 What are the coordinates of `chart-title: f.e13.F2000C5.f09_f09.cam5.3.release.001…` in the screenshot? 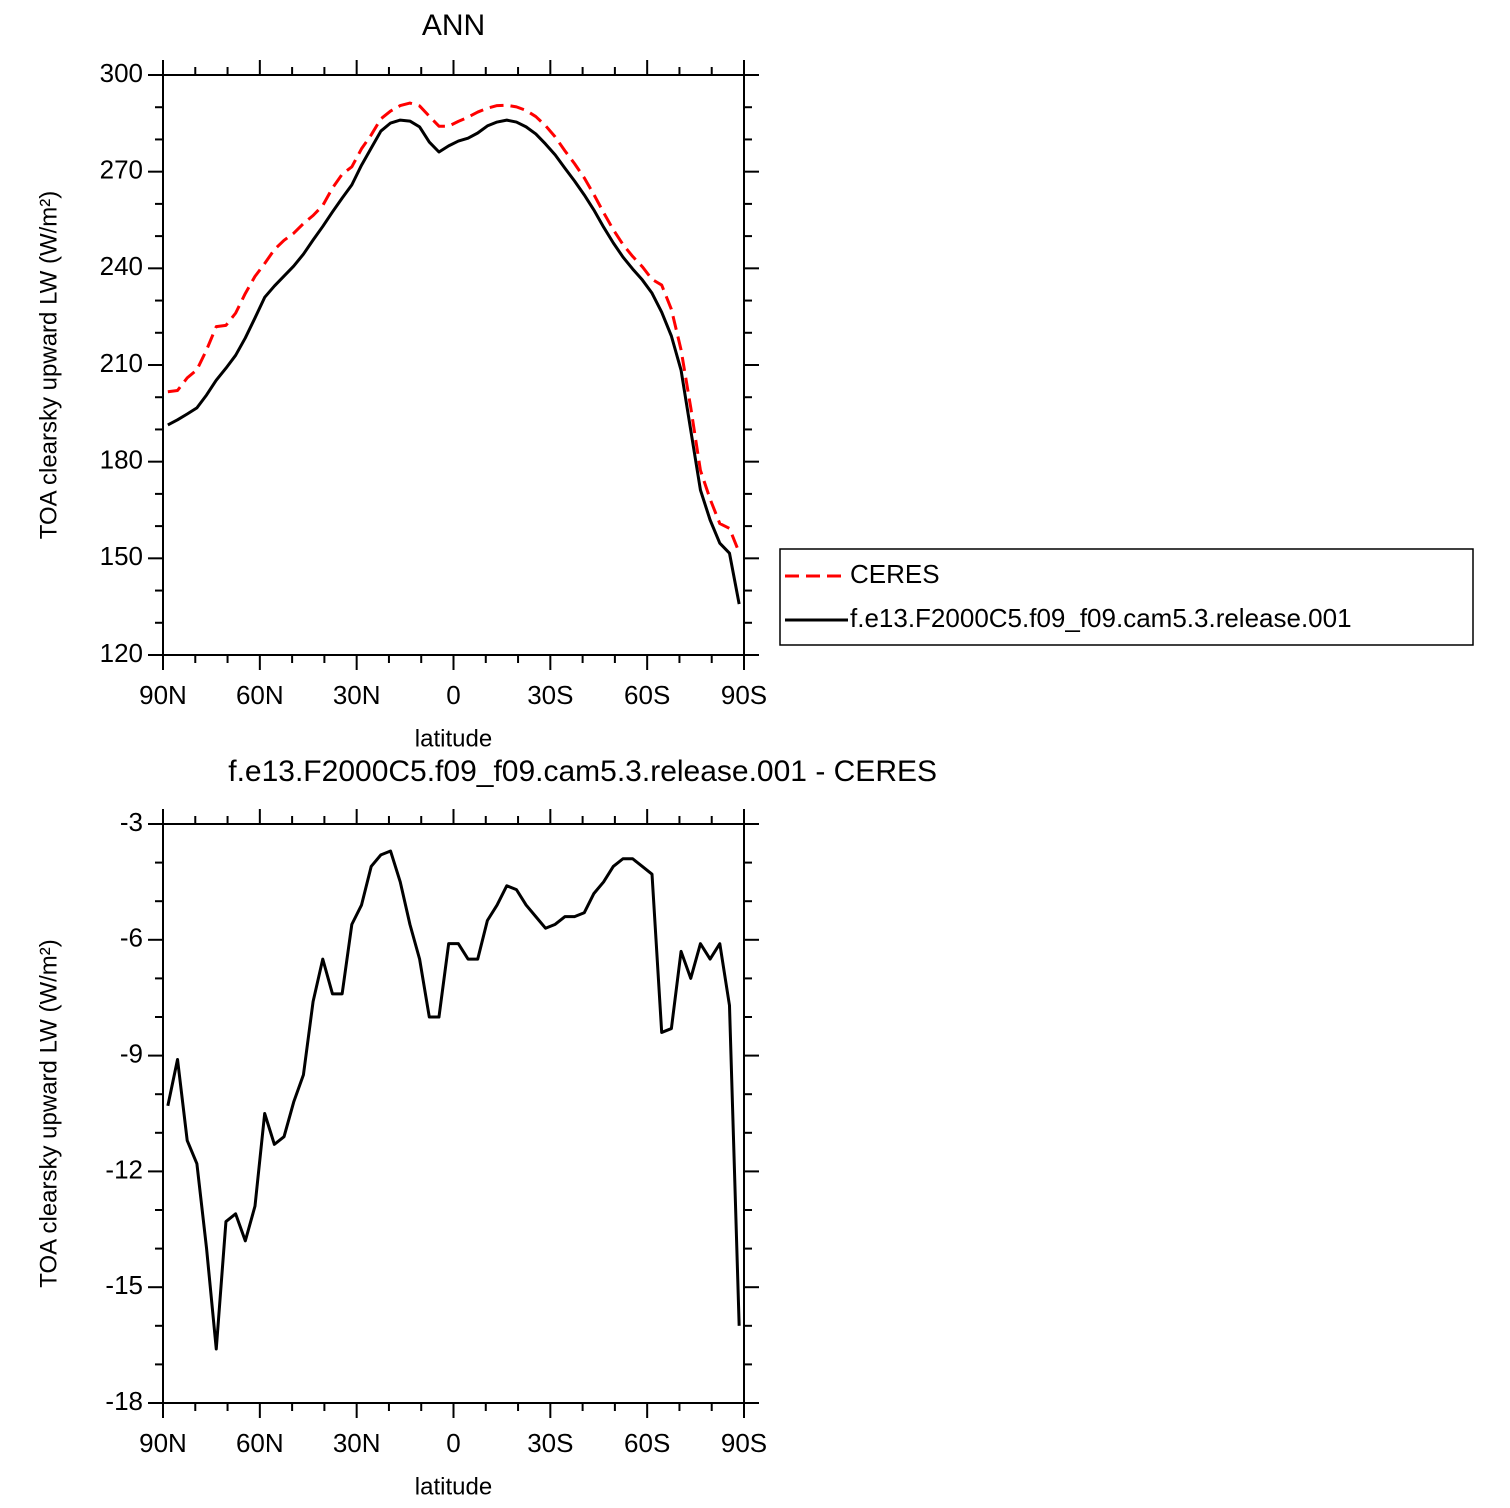 It's located at (582, 771).